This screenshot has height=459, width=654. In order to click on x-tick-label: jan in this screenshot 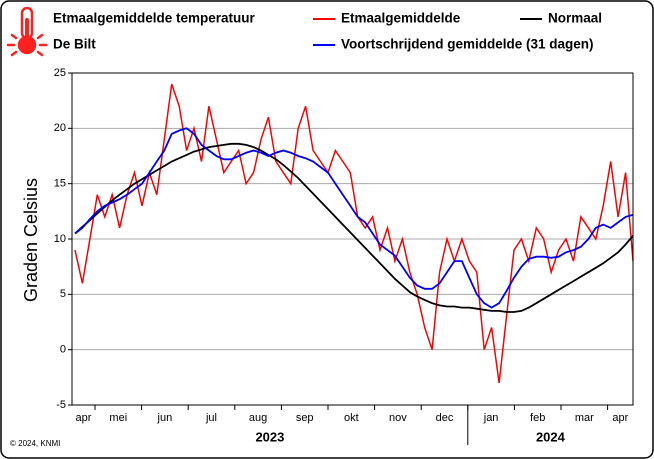, I will do `click(491, 418)`.